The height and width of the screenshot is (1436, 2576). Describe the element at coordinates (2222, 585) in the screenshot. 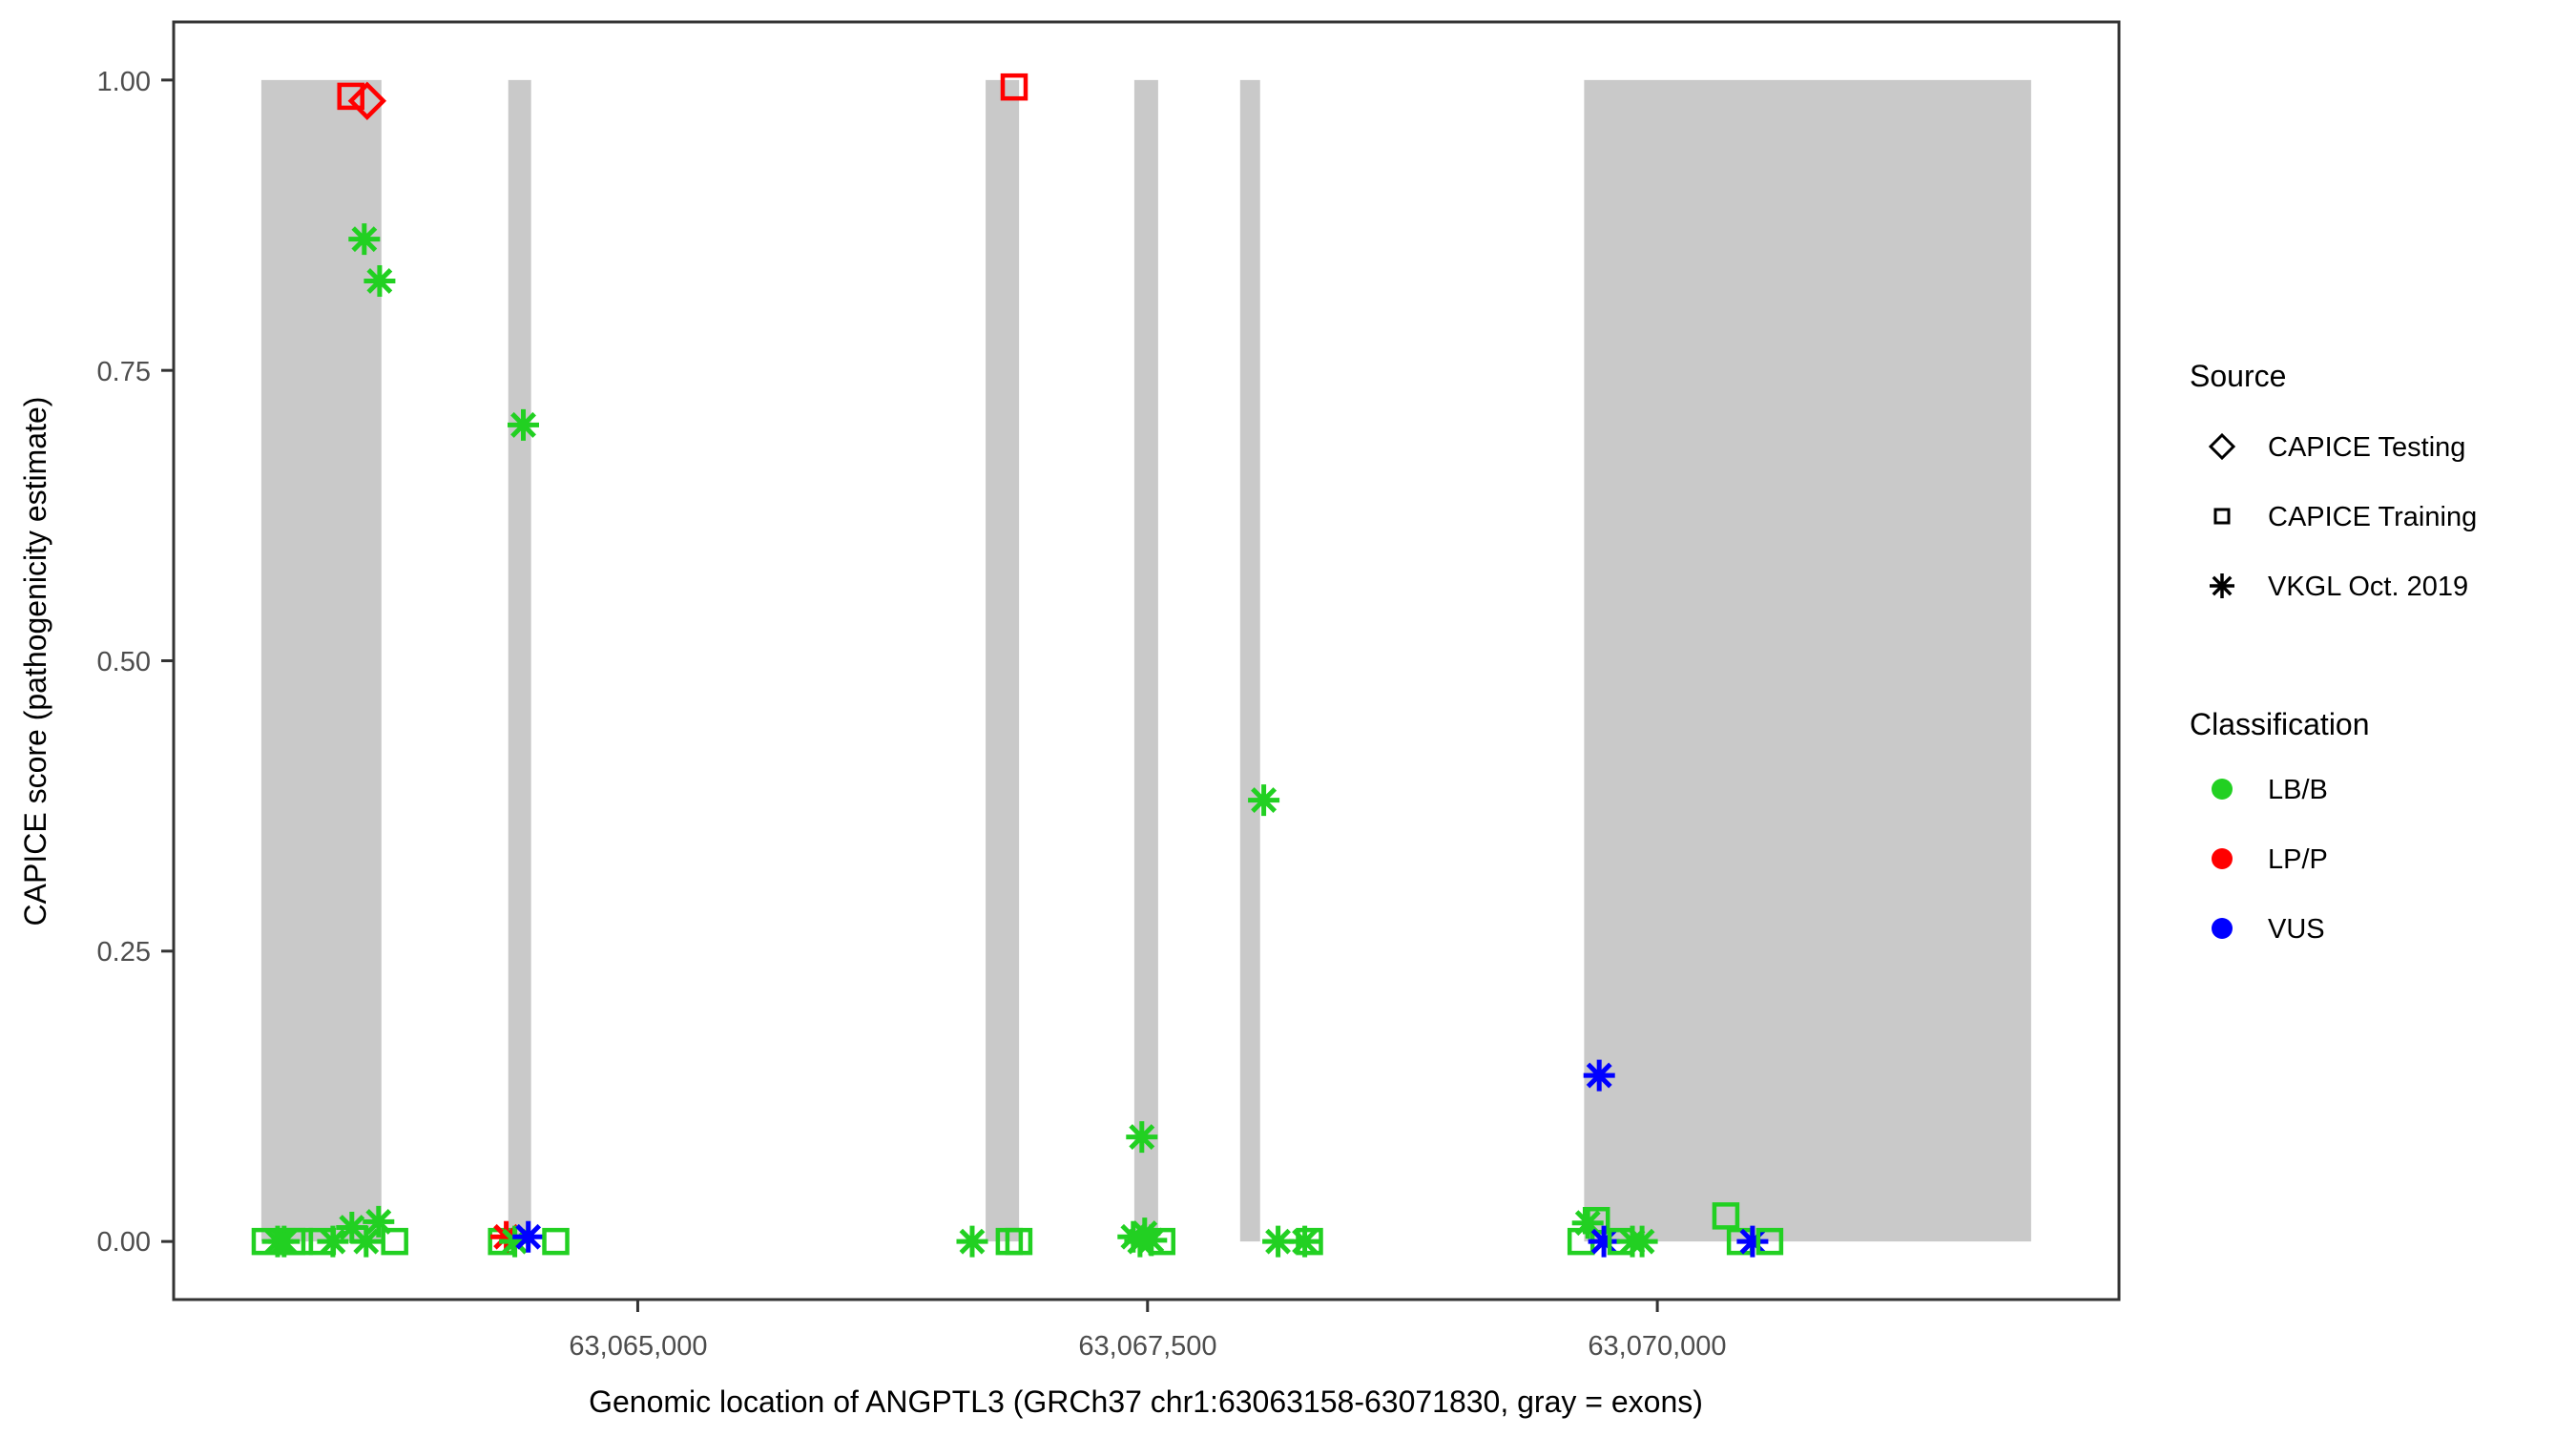

I see `asterisk-icon` at that location.